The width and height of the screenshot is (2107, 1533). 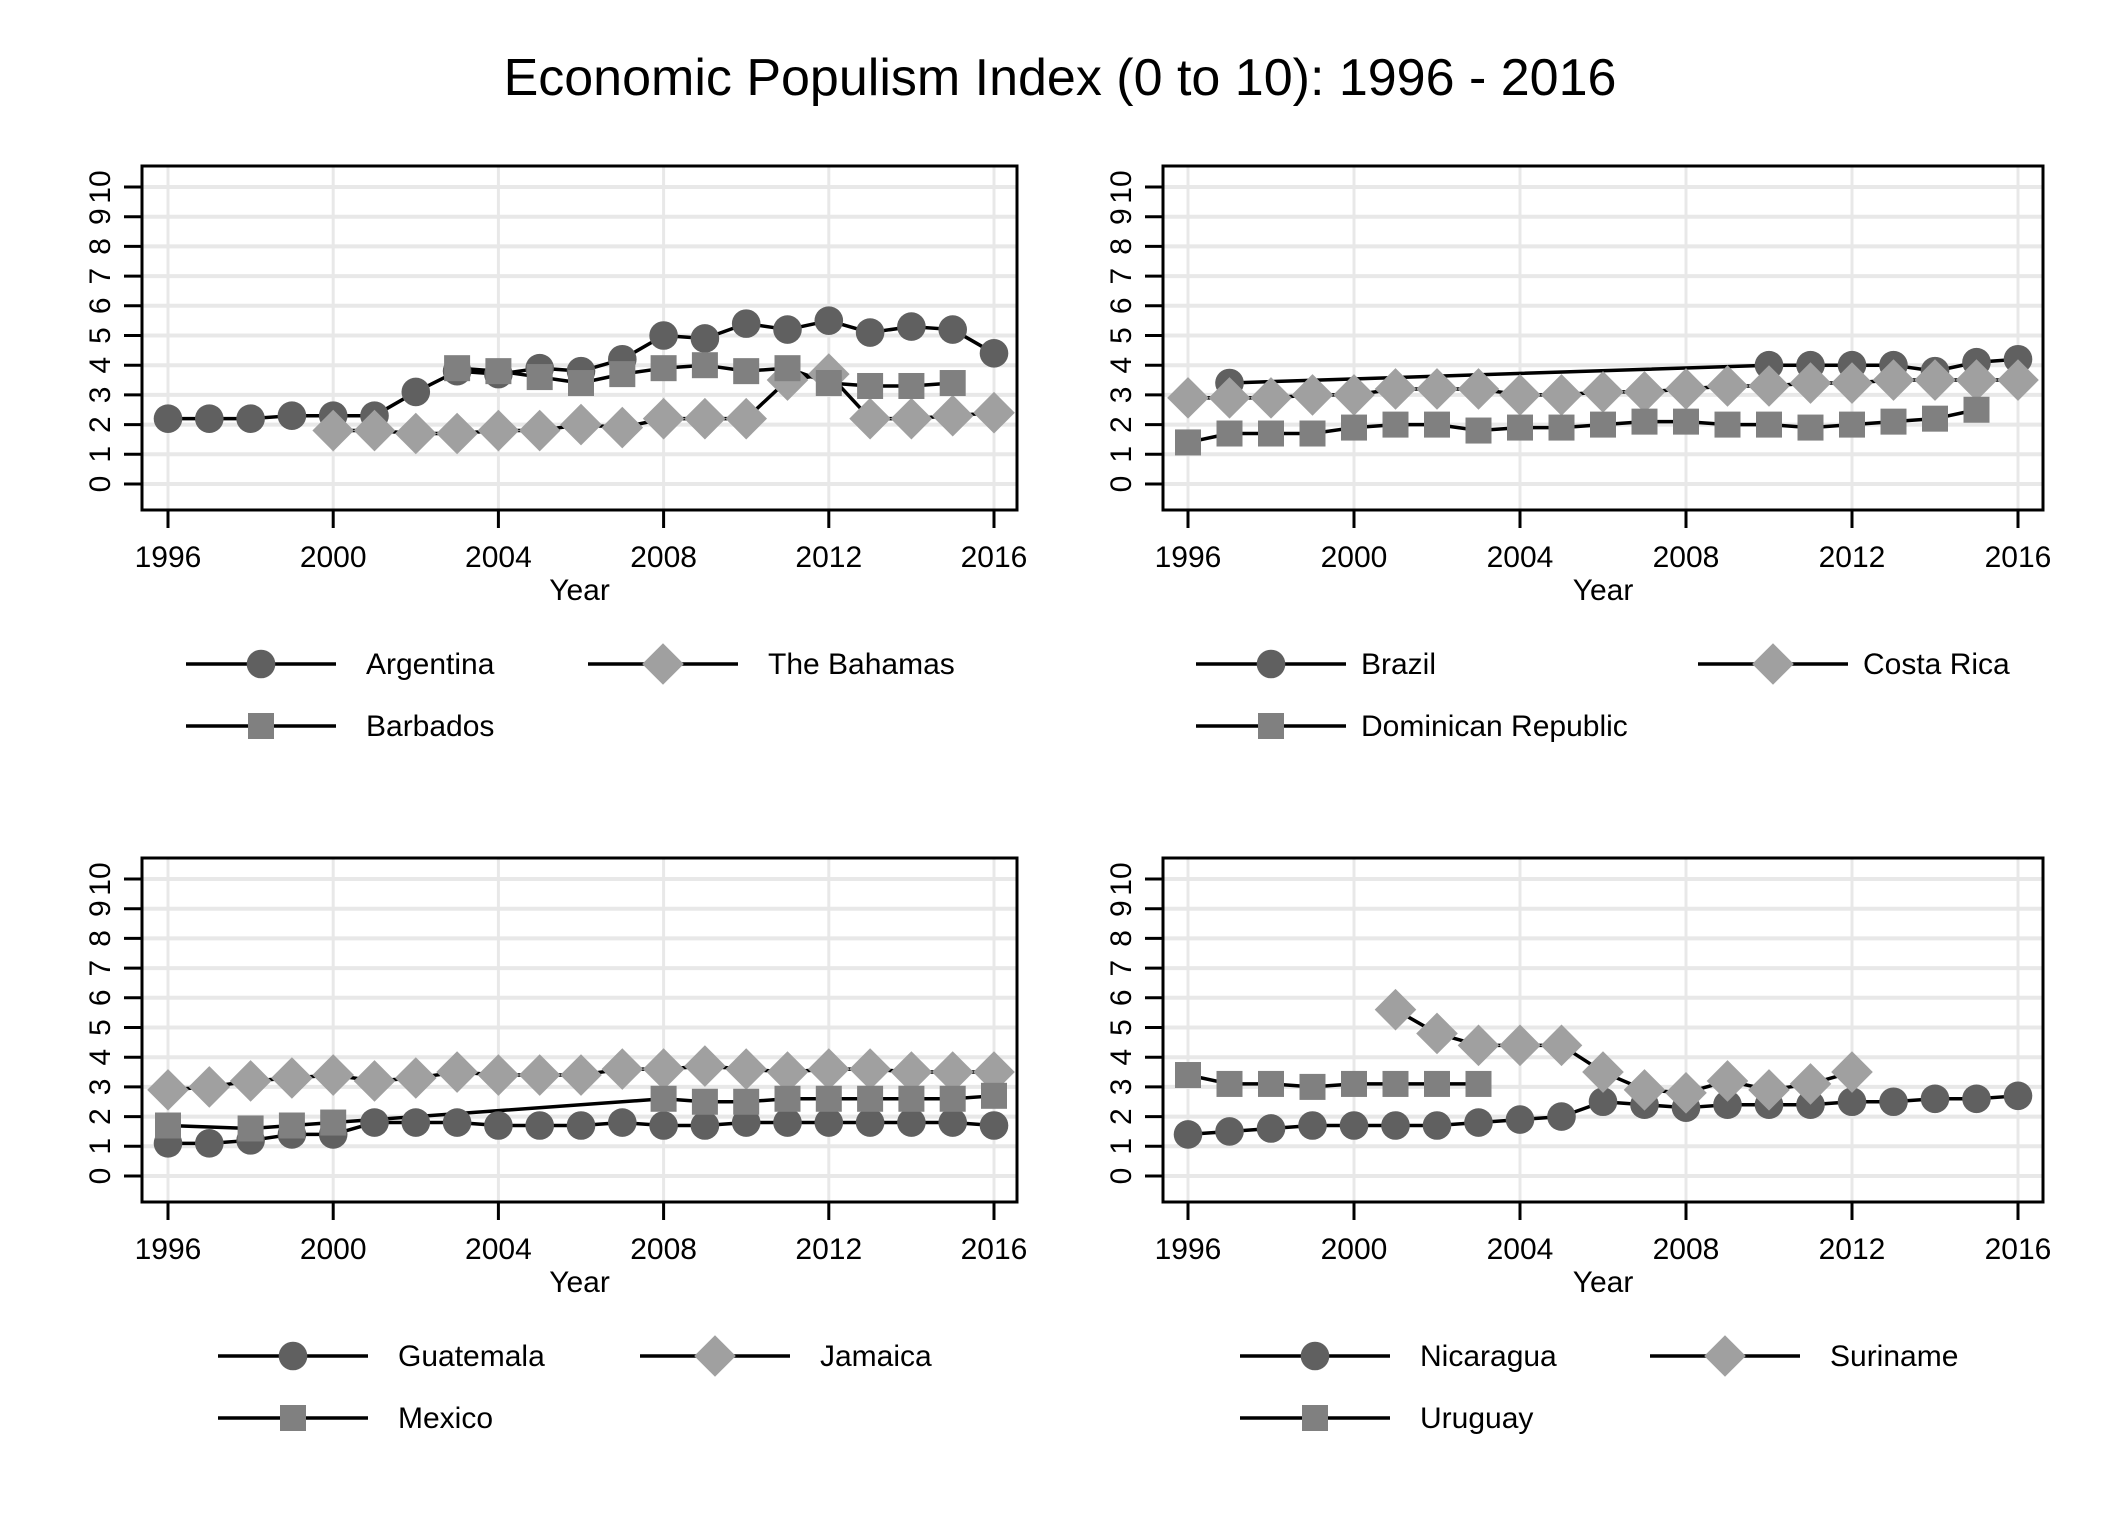 What do you see at coordinates (663, 664) in the screenshot?
I see `diamond-icon` at bounding box center [663, 664].